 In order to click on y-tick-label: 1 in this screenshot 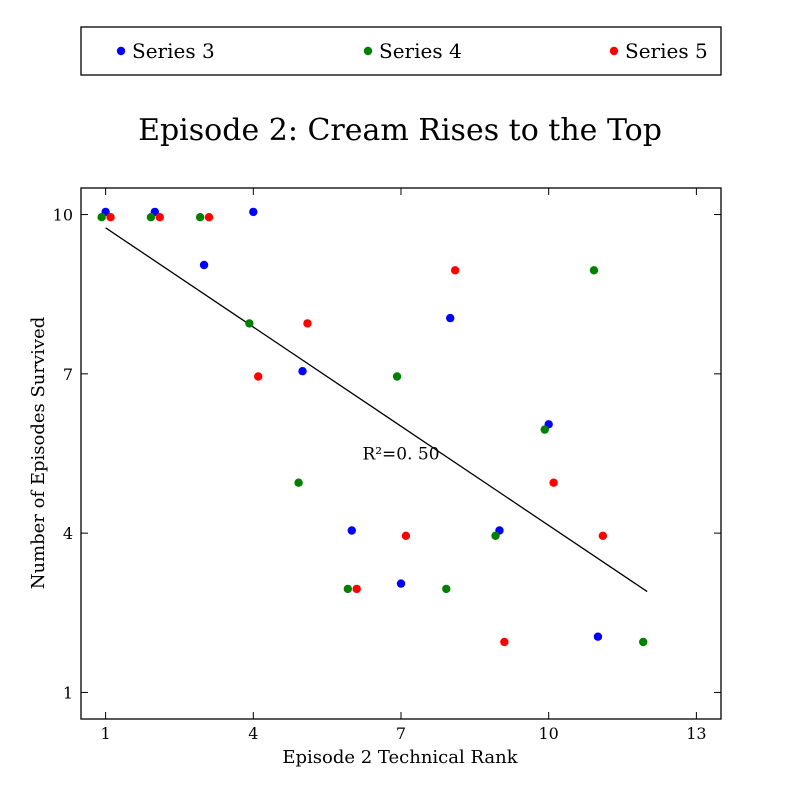, I will do `click(68, 692)`.